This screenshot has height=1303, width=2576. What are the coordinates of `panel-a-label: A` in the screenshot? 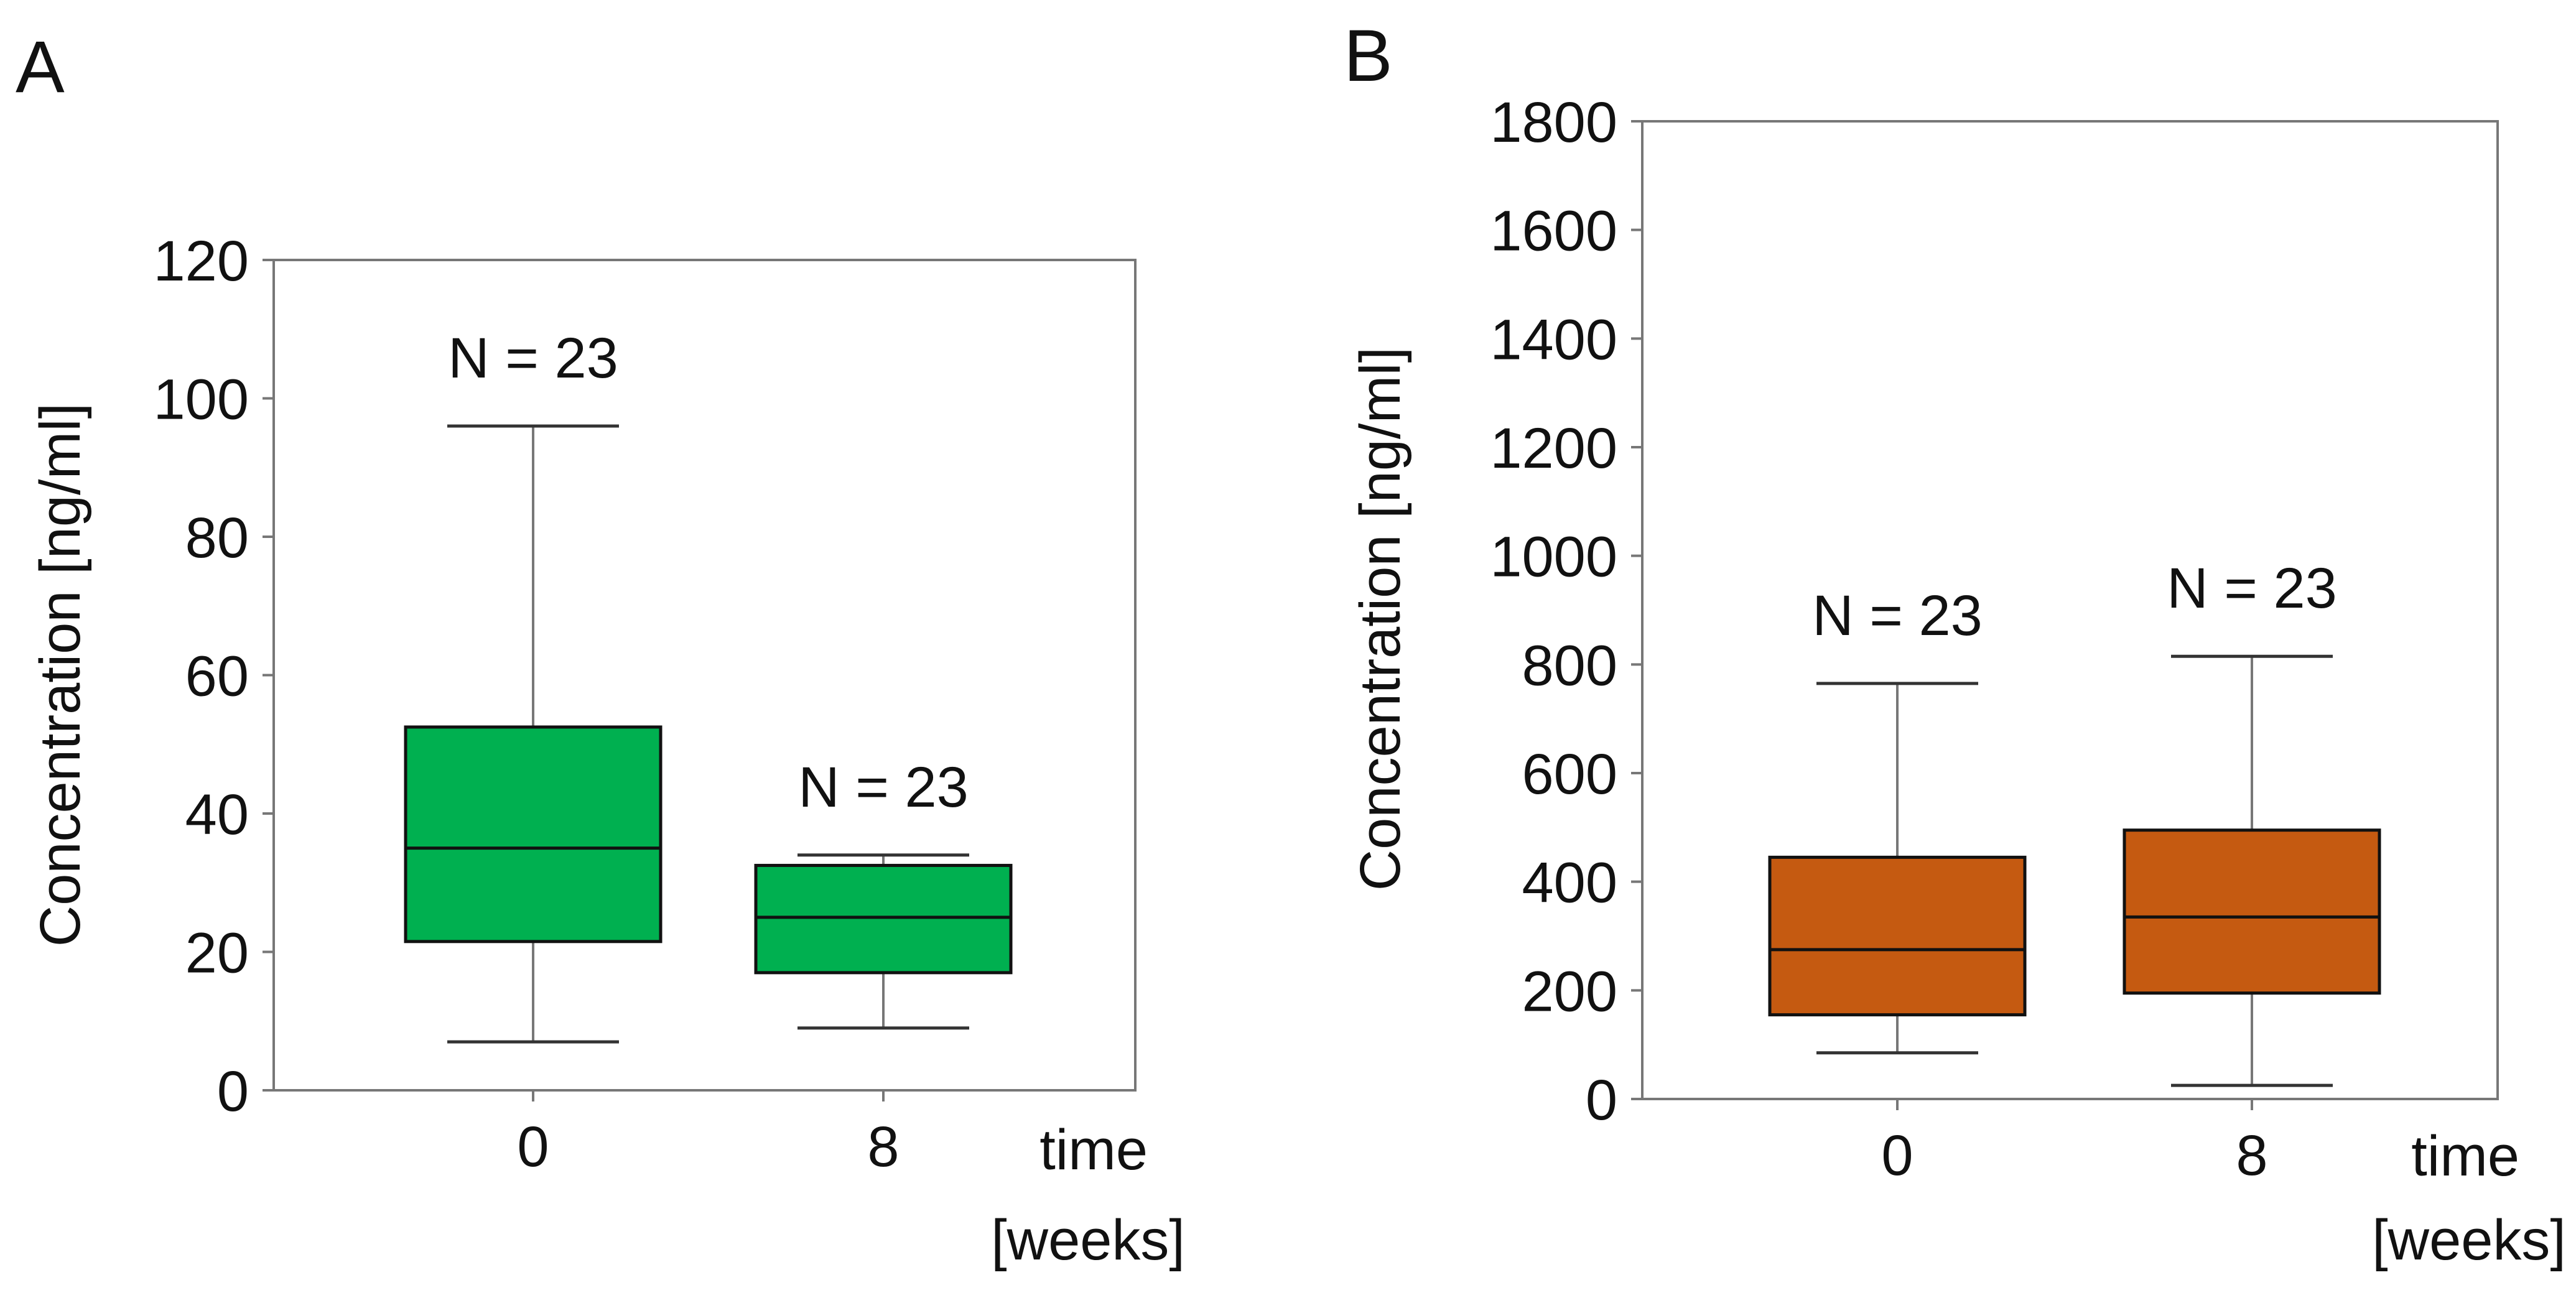 It's located at (40, 67).